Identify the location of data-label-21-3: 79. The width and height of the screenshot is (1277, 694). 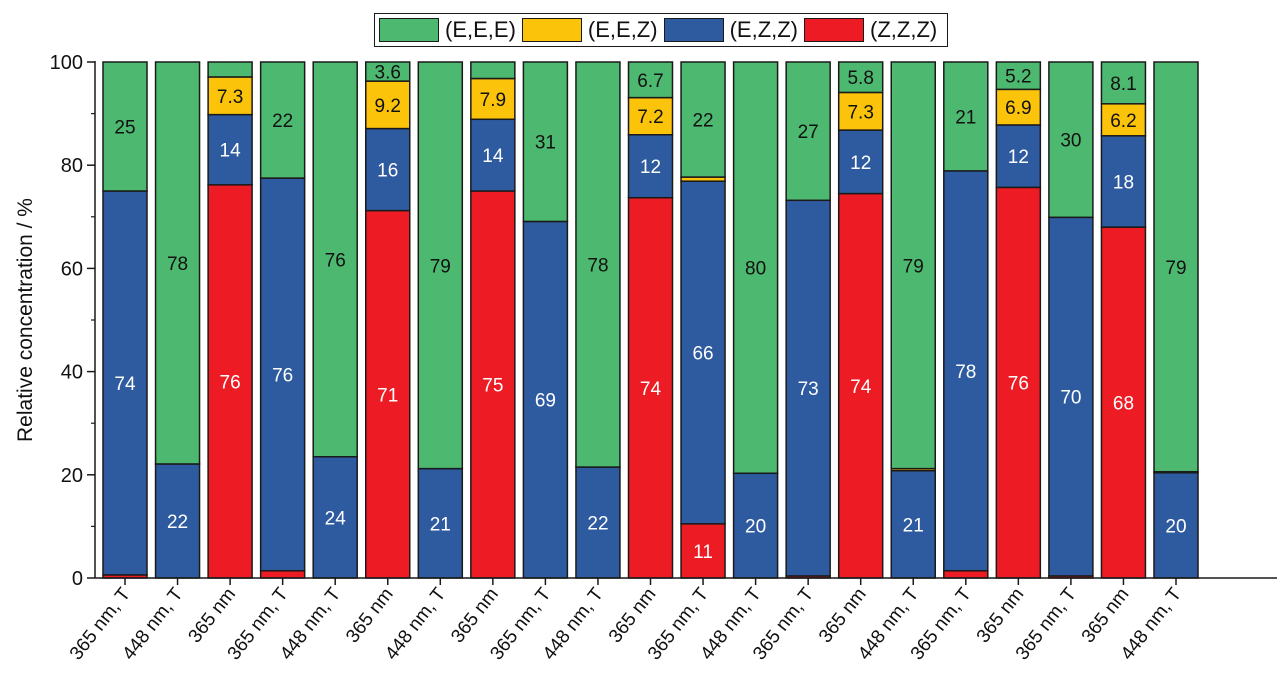
(1175, 268).